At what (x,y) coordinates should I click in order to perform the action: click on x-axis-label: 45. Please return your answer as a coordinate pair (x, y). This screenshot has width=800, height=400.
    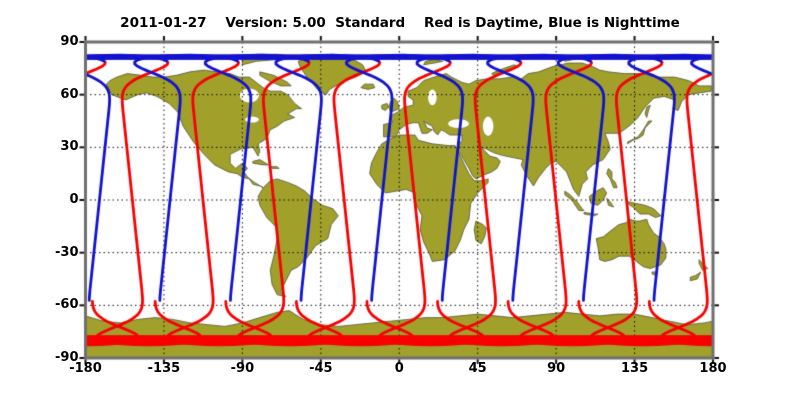
    Looking at the image, I should click on (477, 368).